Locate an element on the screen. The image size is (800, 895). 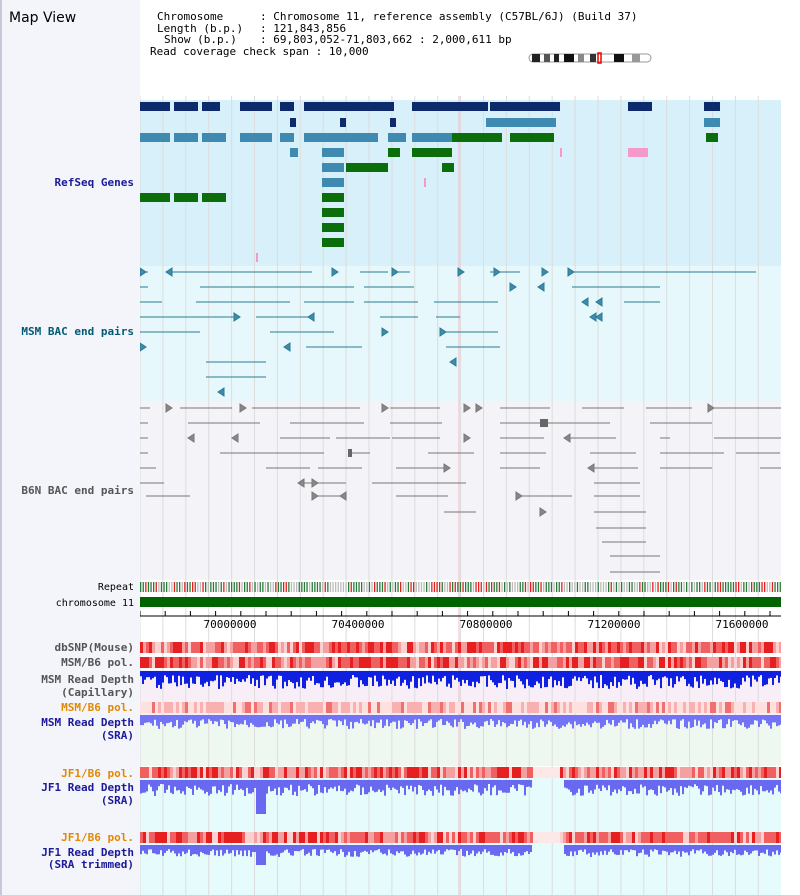
repeat-track is located at coordinates (460, 587).